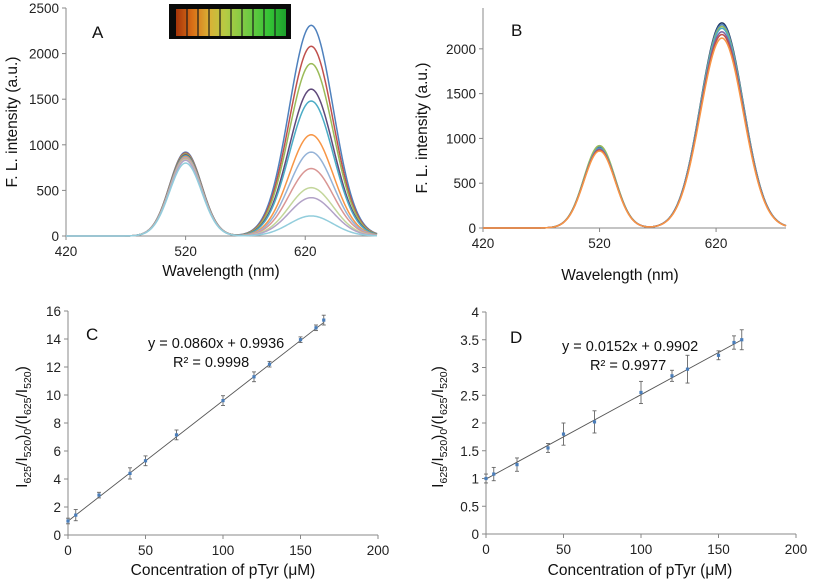  I want to click on panel-d-x-tick-label: 100, so click(641, 549).